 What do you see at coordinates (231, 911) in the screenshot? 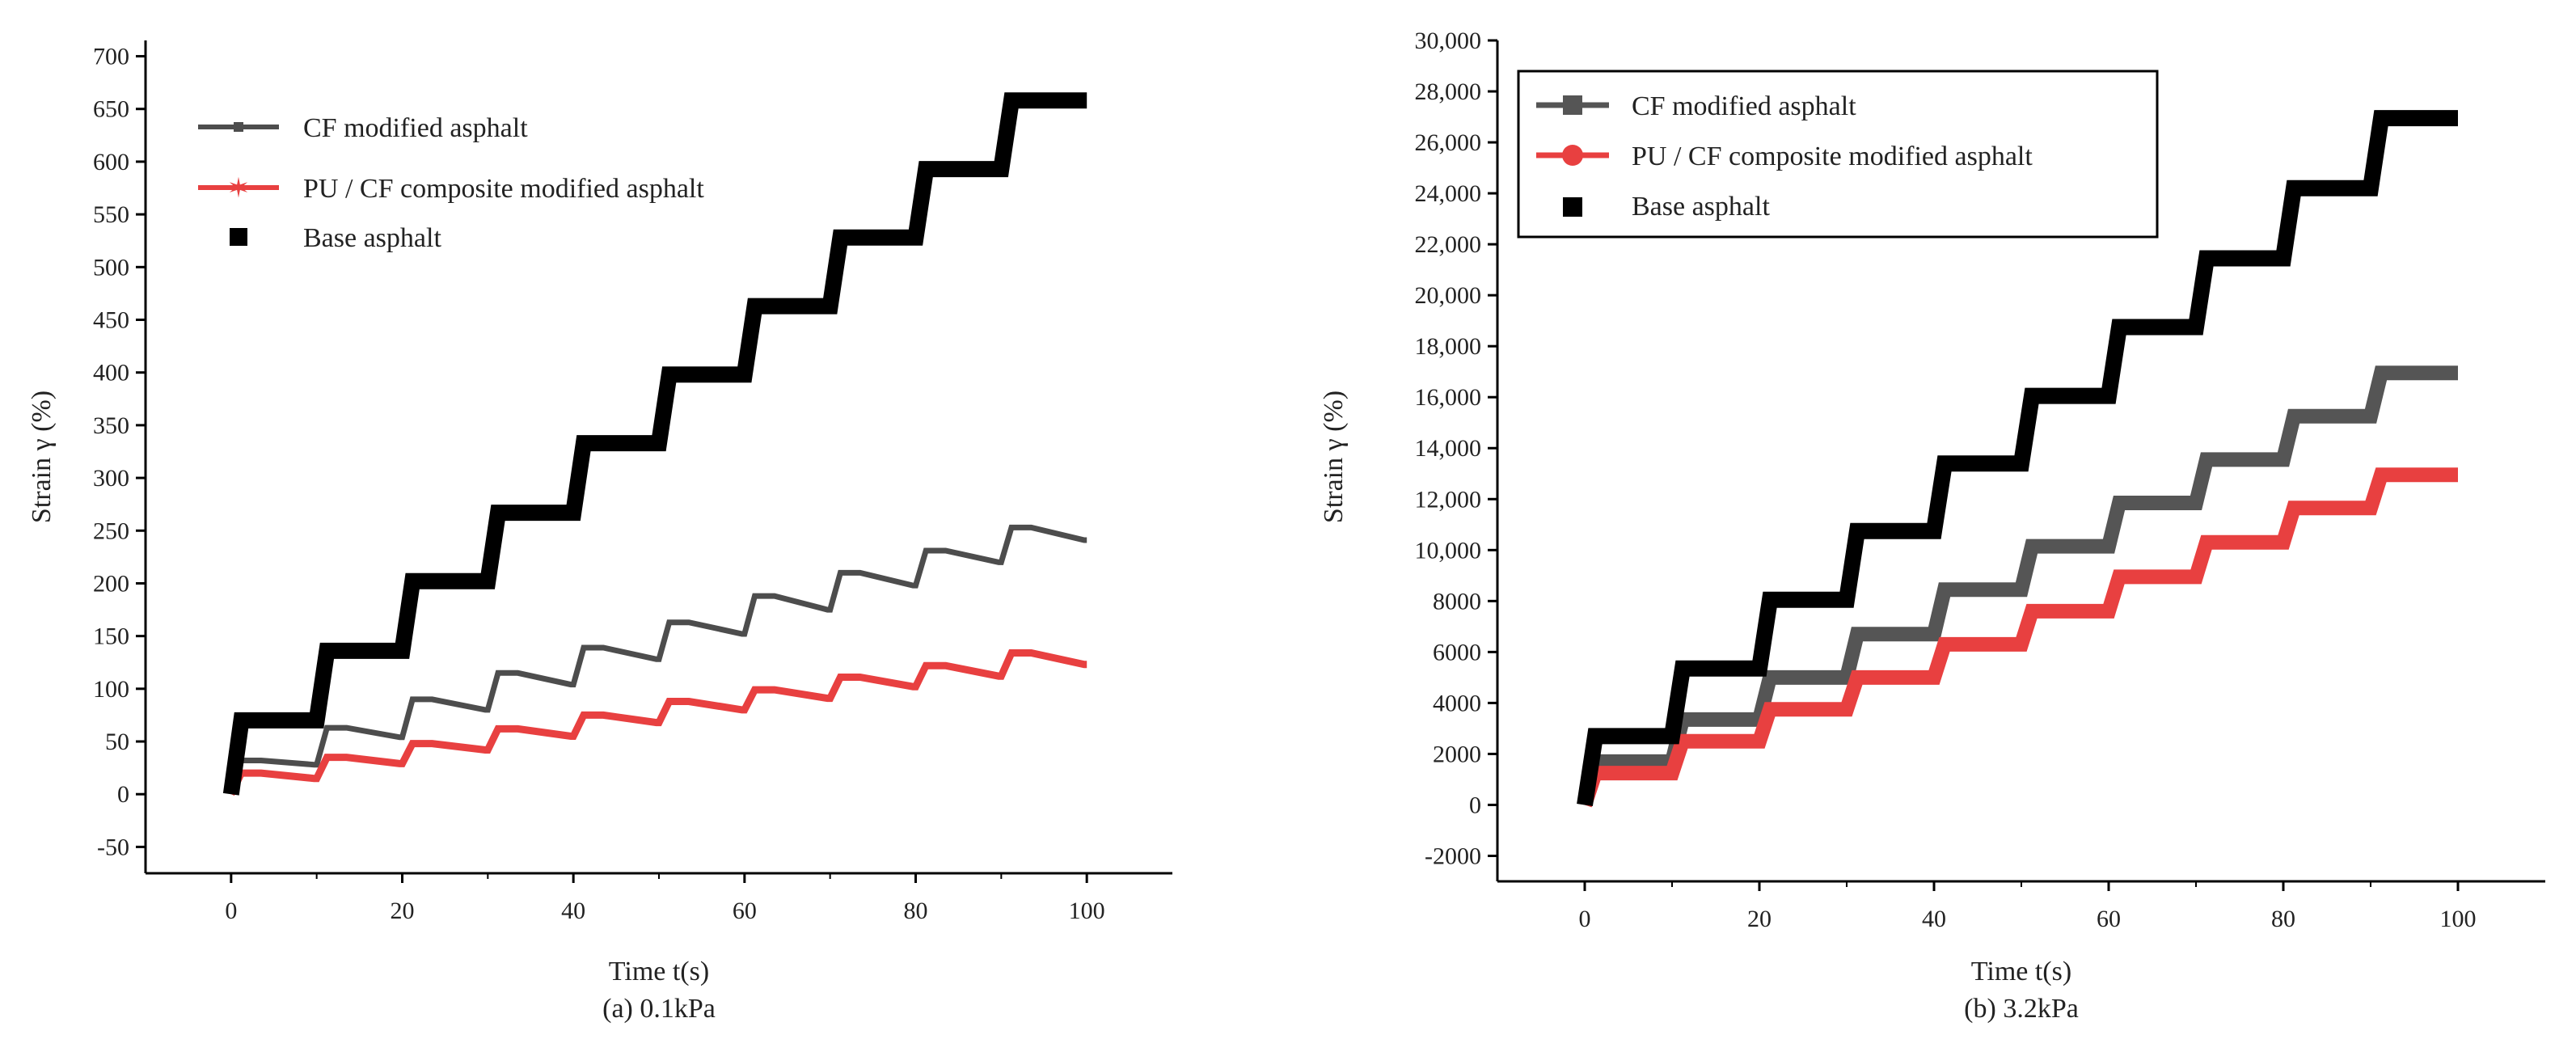
I see `panel-a-x-tick-label: 0` at bounding box center [231, 911].